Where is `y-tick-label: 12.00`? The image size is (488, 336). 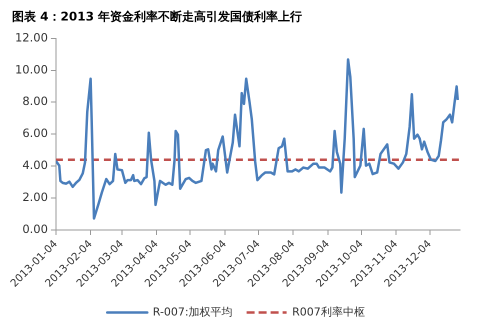 y-tick-label: 12.00 is located at coordinates (31, 37).